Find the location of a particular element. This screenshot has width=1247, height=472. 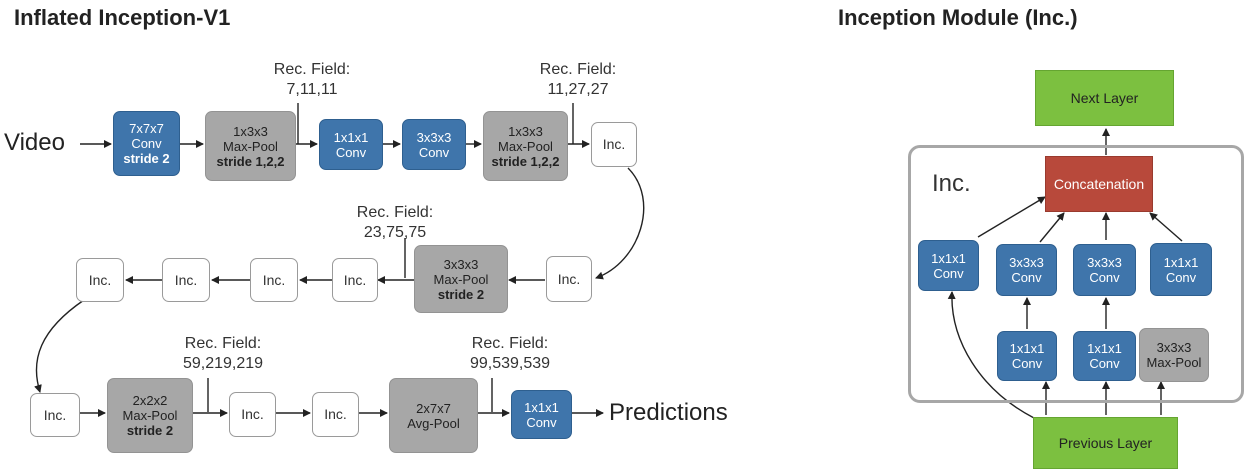

receptive-field-label: Rec. Field: 59,219,219 is located at coordinates (223, 354).